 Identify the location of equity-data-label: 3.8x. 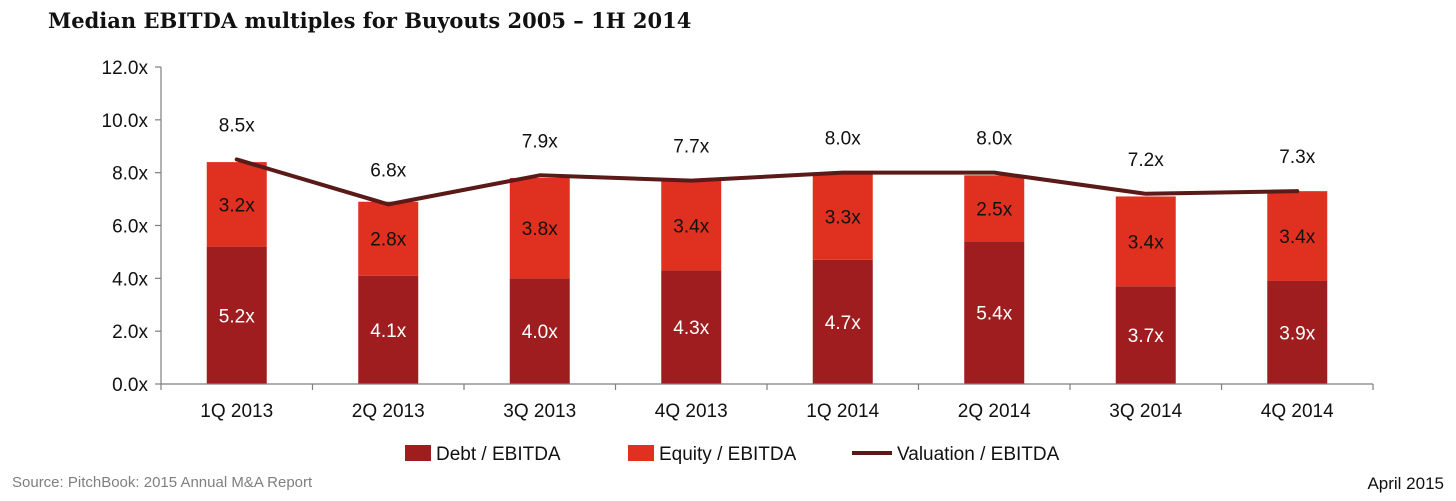
(540, 229).